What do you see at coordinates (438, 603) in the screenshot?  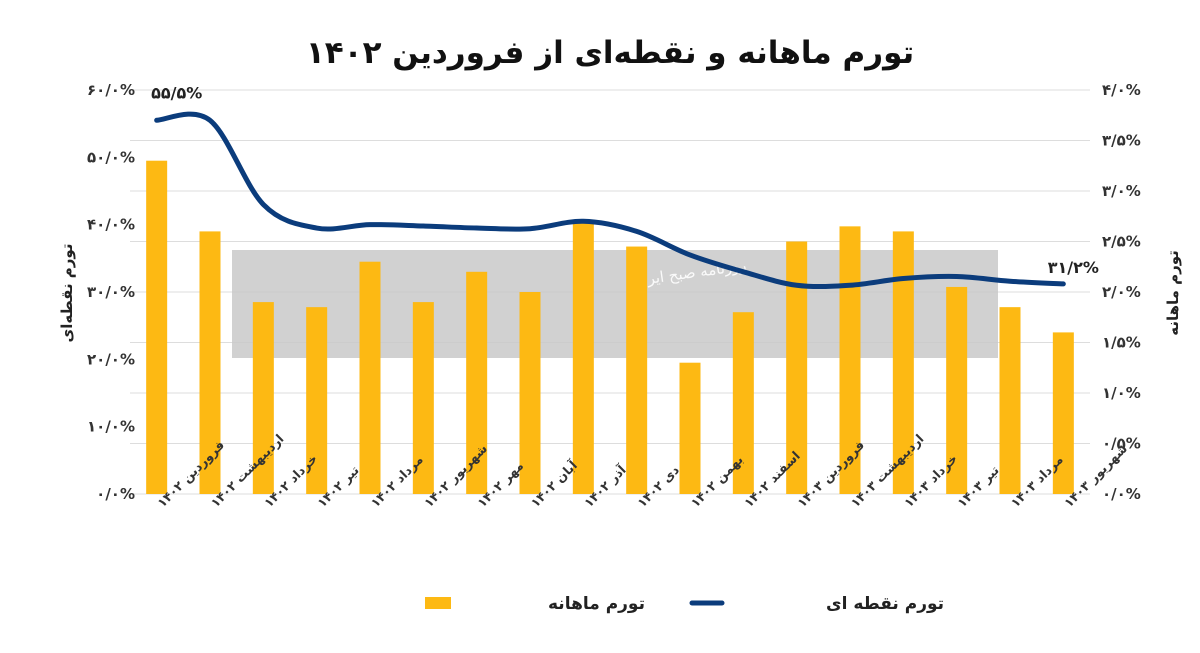 I see `legend-swatch-bar` at bounding box center [438, 603].